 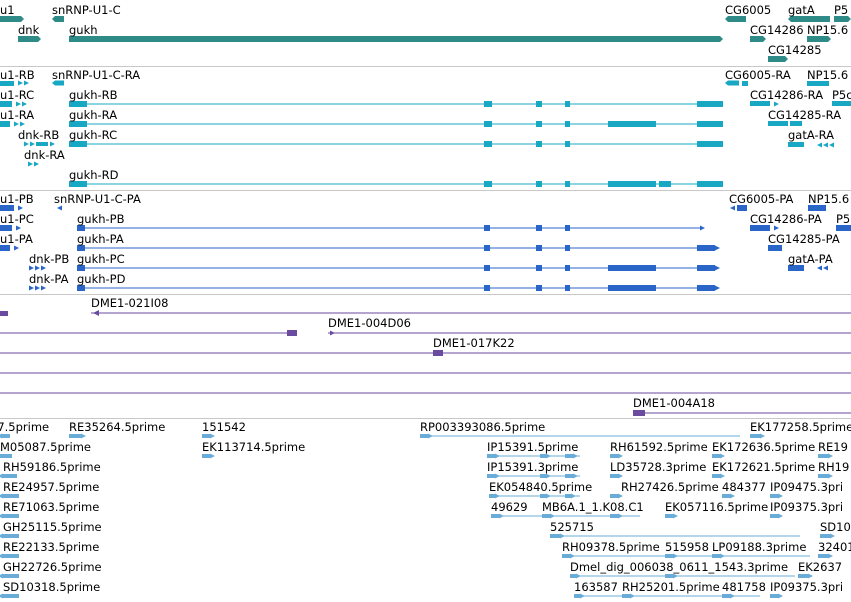 I want to click on feature-label-e36: Dmel_dig_006038_0611_1543.3prime, so click(x=679, y=567).